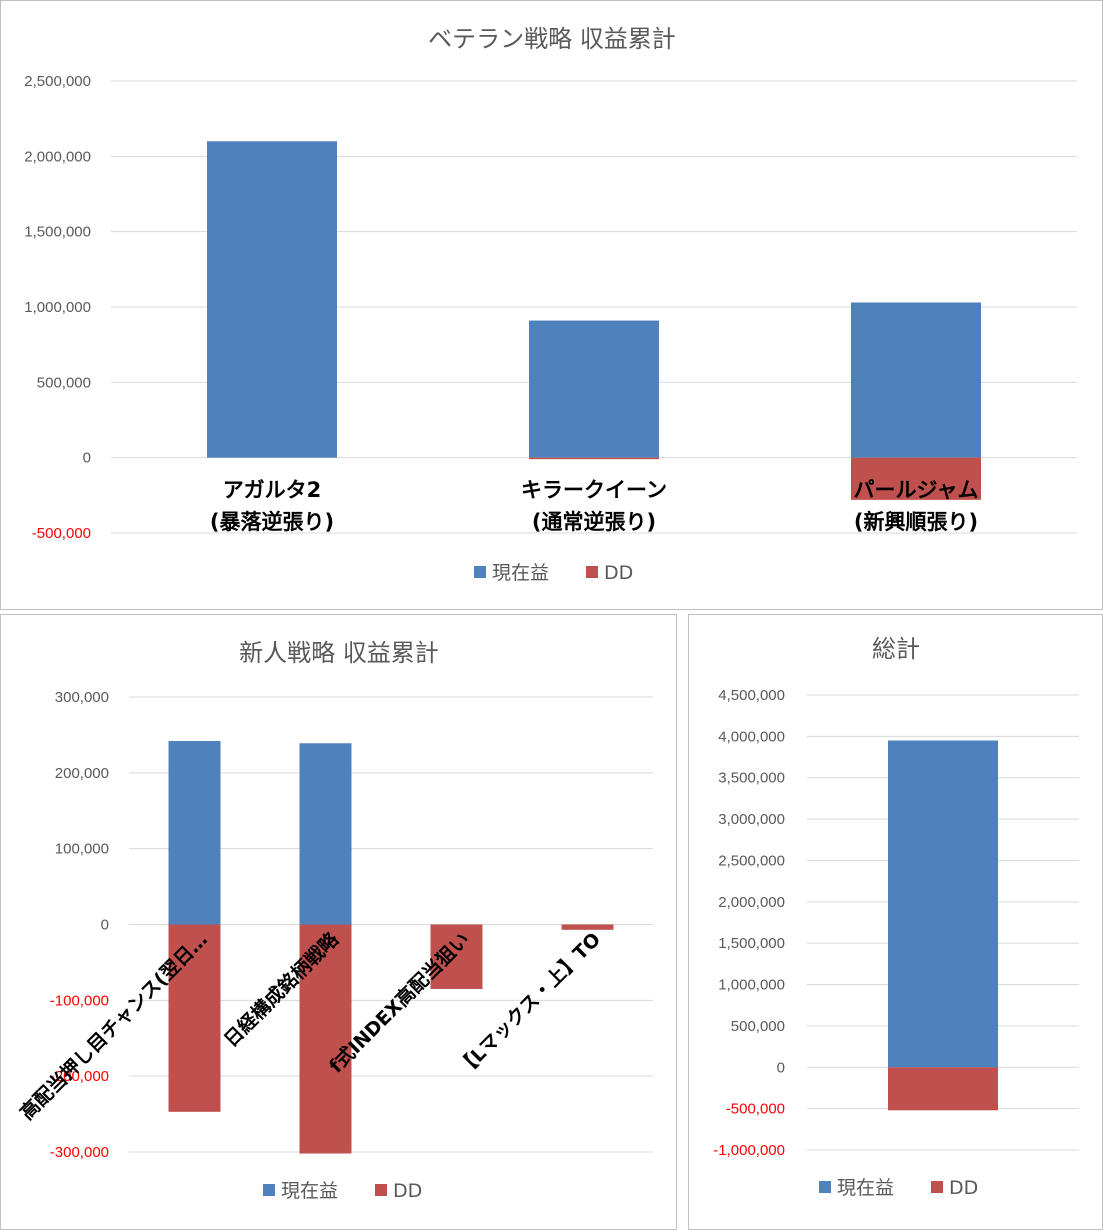  Describe the element at coordinates (79, 1076) in the screenshot. I see `y-tick-label: -200,000` at that location.